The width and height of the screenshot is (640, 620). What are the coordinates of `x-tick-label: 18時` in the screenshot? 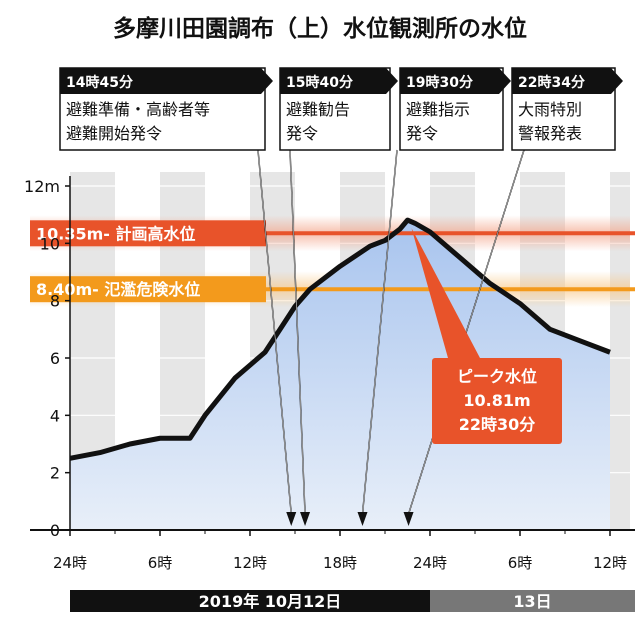 It's located at (340, 563).